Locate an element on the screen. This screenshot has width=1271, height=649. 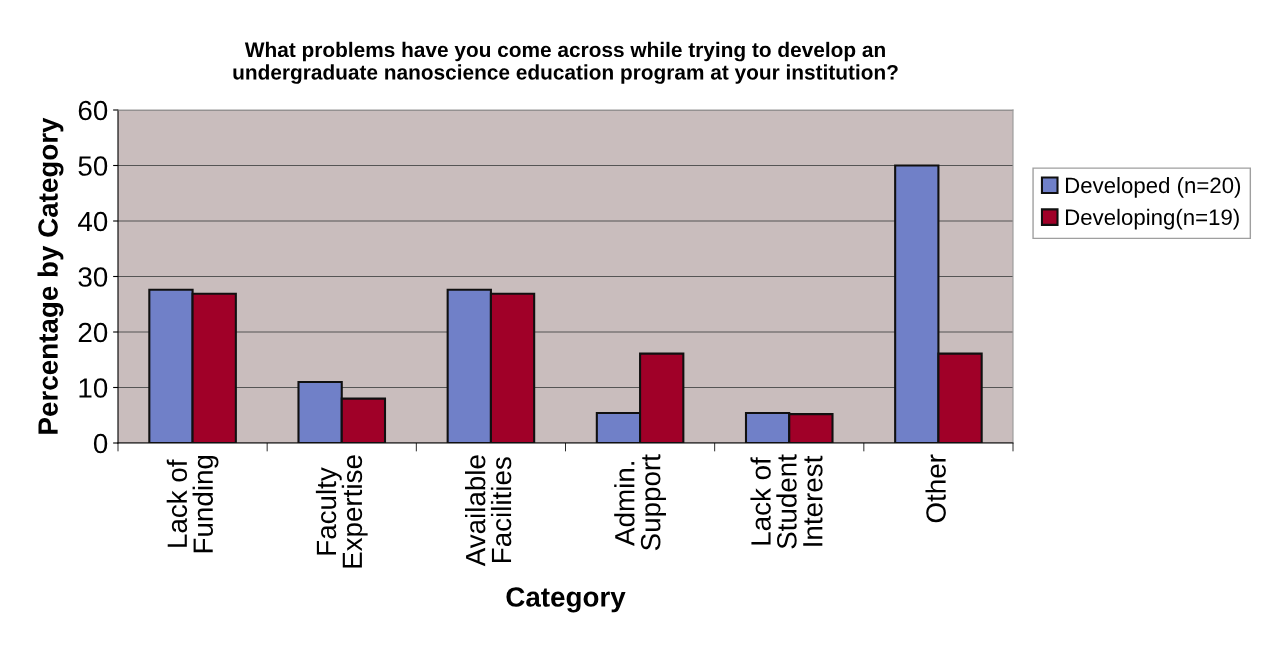
y-tick-label: 20 is located at coordinates (93, 332).